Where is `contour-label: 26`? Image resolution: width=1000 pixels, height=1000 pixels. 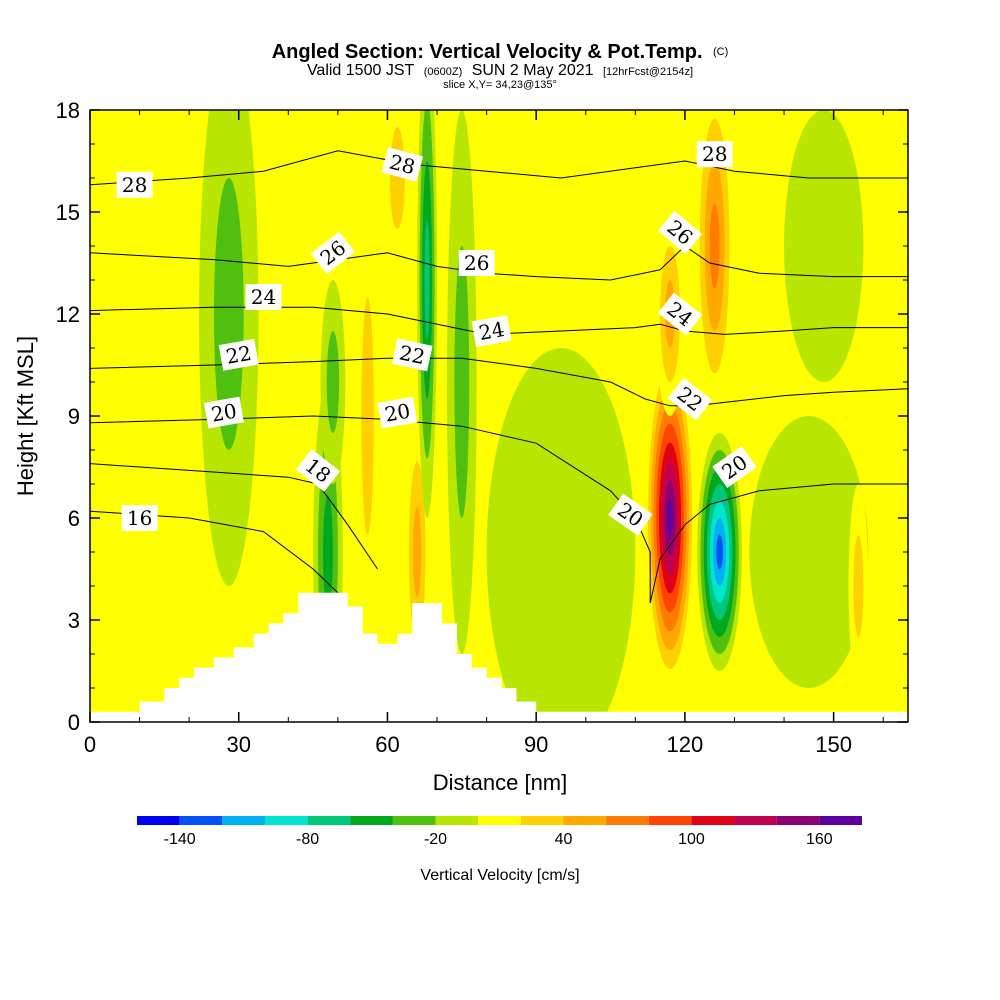
contour-label: 26 is located at coordinates (476, 263).